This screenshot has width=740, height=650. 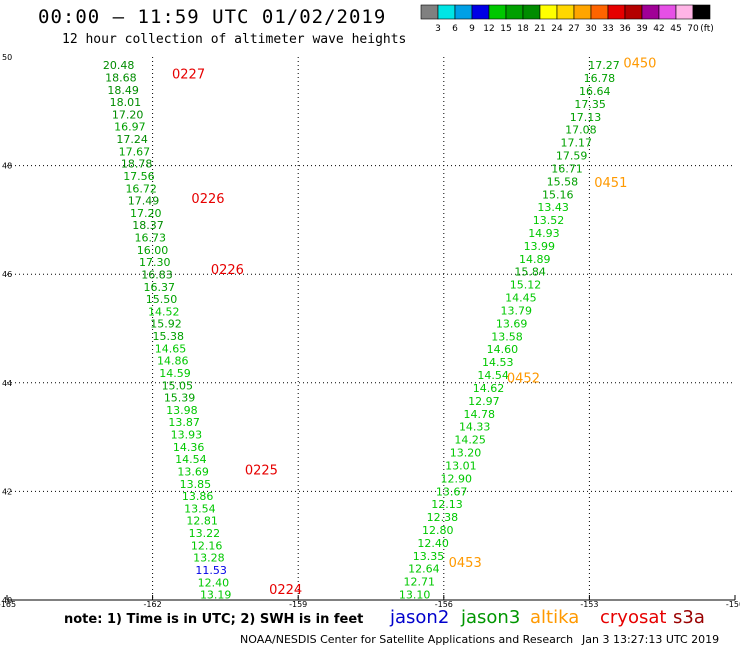 I want to click on wave-height-value: 17.59, so click(x=572, y=156).